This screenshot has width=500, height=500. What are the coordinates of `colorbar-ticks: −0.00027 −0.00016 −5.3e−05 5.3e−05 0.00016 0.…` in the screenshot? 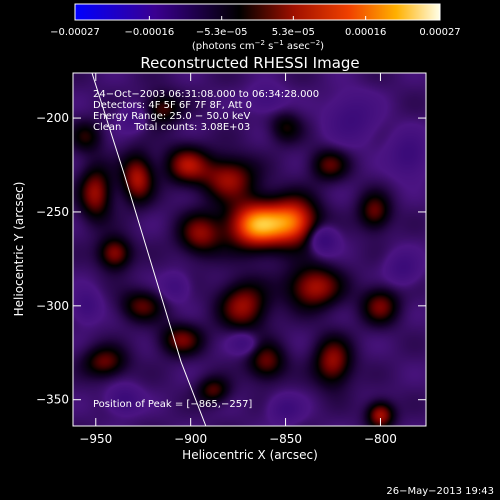 It's located at (255, 27).